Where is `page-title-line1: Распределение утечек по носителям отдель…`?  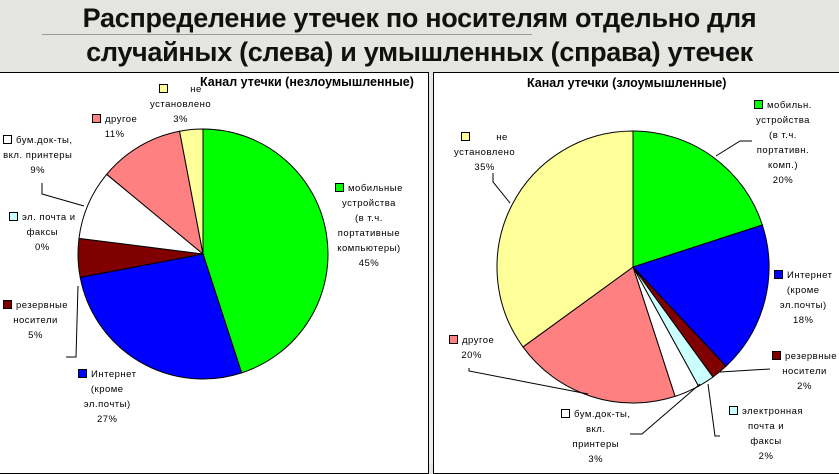 page-title-line1: Распределение утечек по носителям отдель… is located at coordinates (419, 18).